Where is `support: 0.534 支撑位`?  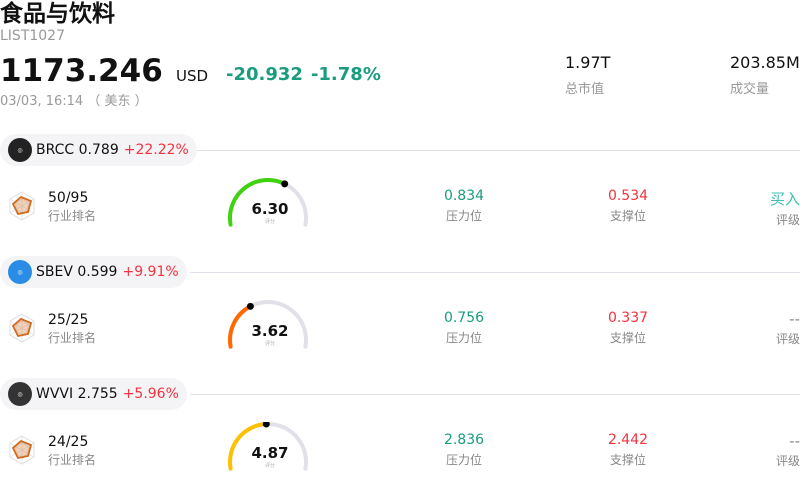 support: 0.534 支撑位 is located at coordinates (628, 206).